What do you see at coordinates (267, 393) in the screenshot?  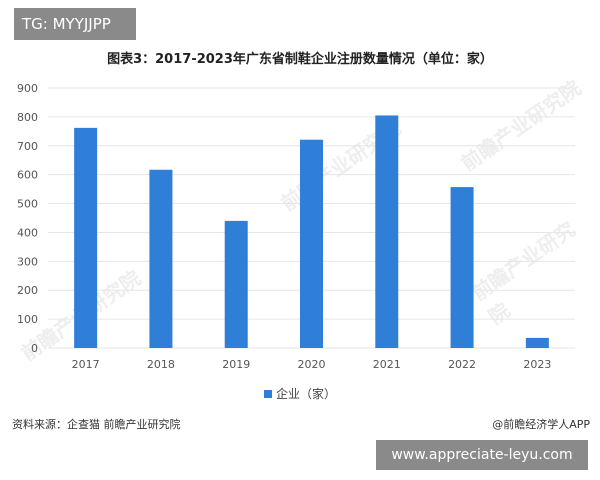 I see `legend-swatch` at bounding box center [267, 393].